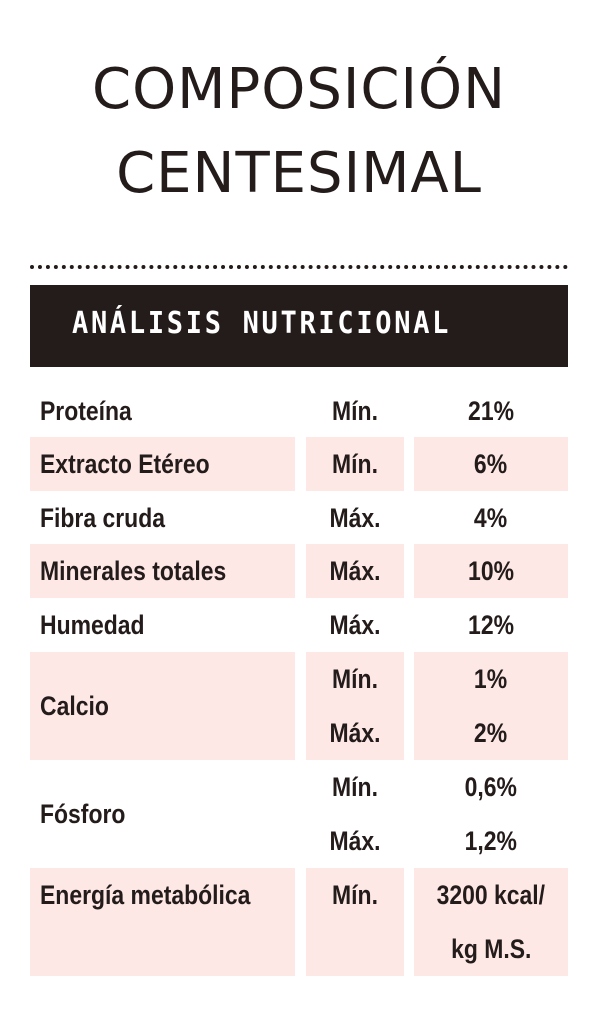  I want to click on nutrient-value: 0,6% 1,2%, so click(491, 814).